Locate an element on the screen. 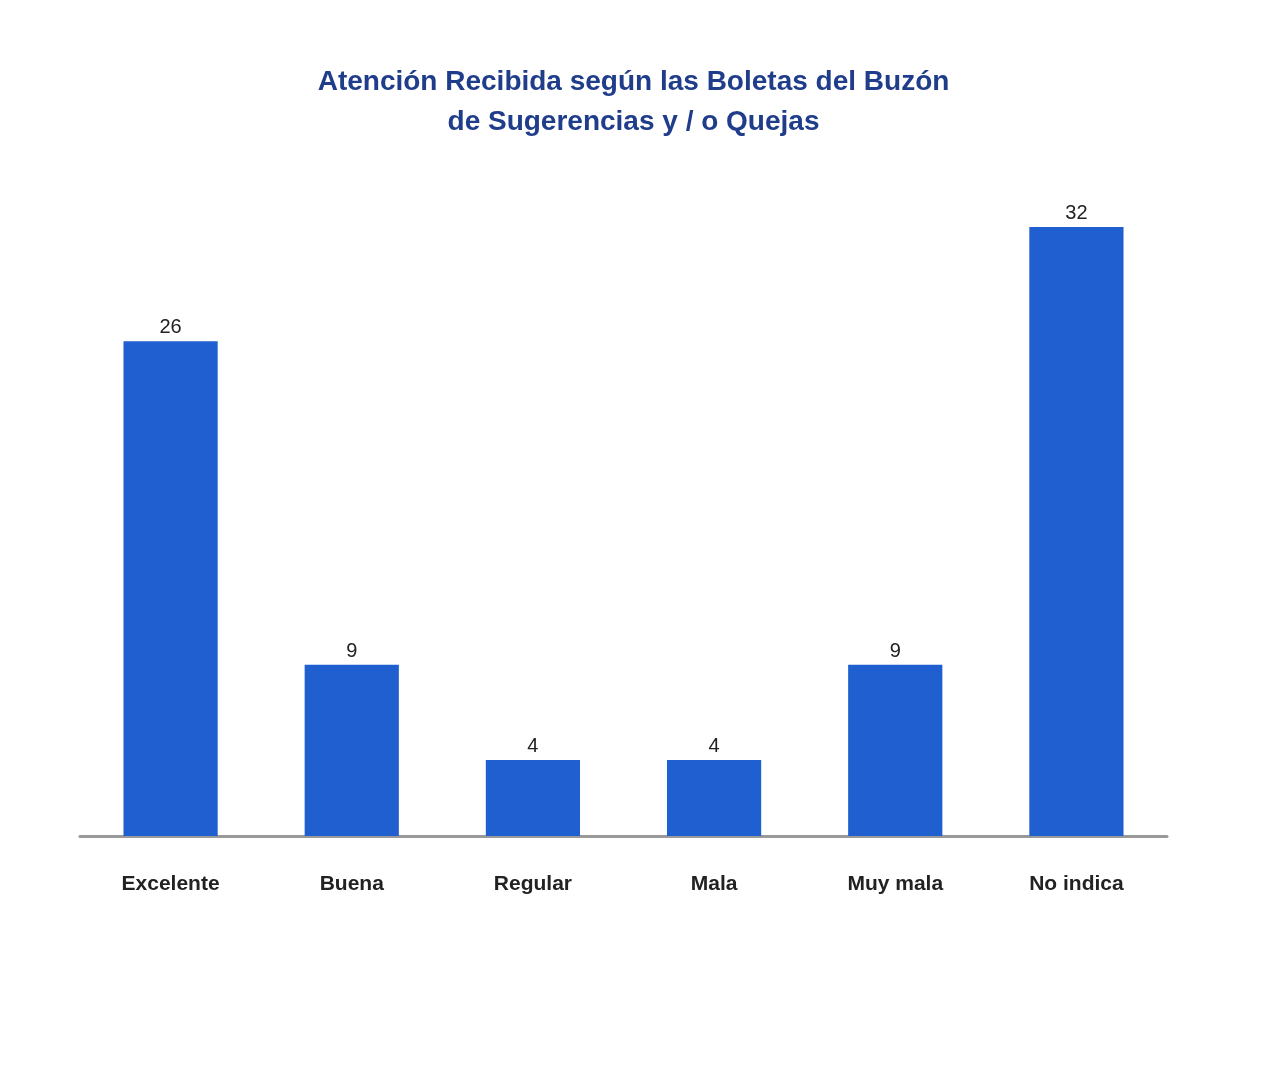 The width and height of the screenshot is (1267, 1066). data-label: 32 is located at coordinates (1076, 212).